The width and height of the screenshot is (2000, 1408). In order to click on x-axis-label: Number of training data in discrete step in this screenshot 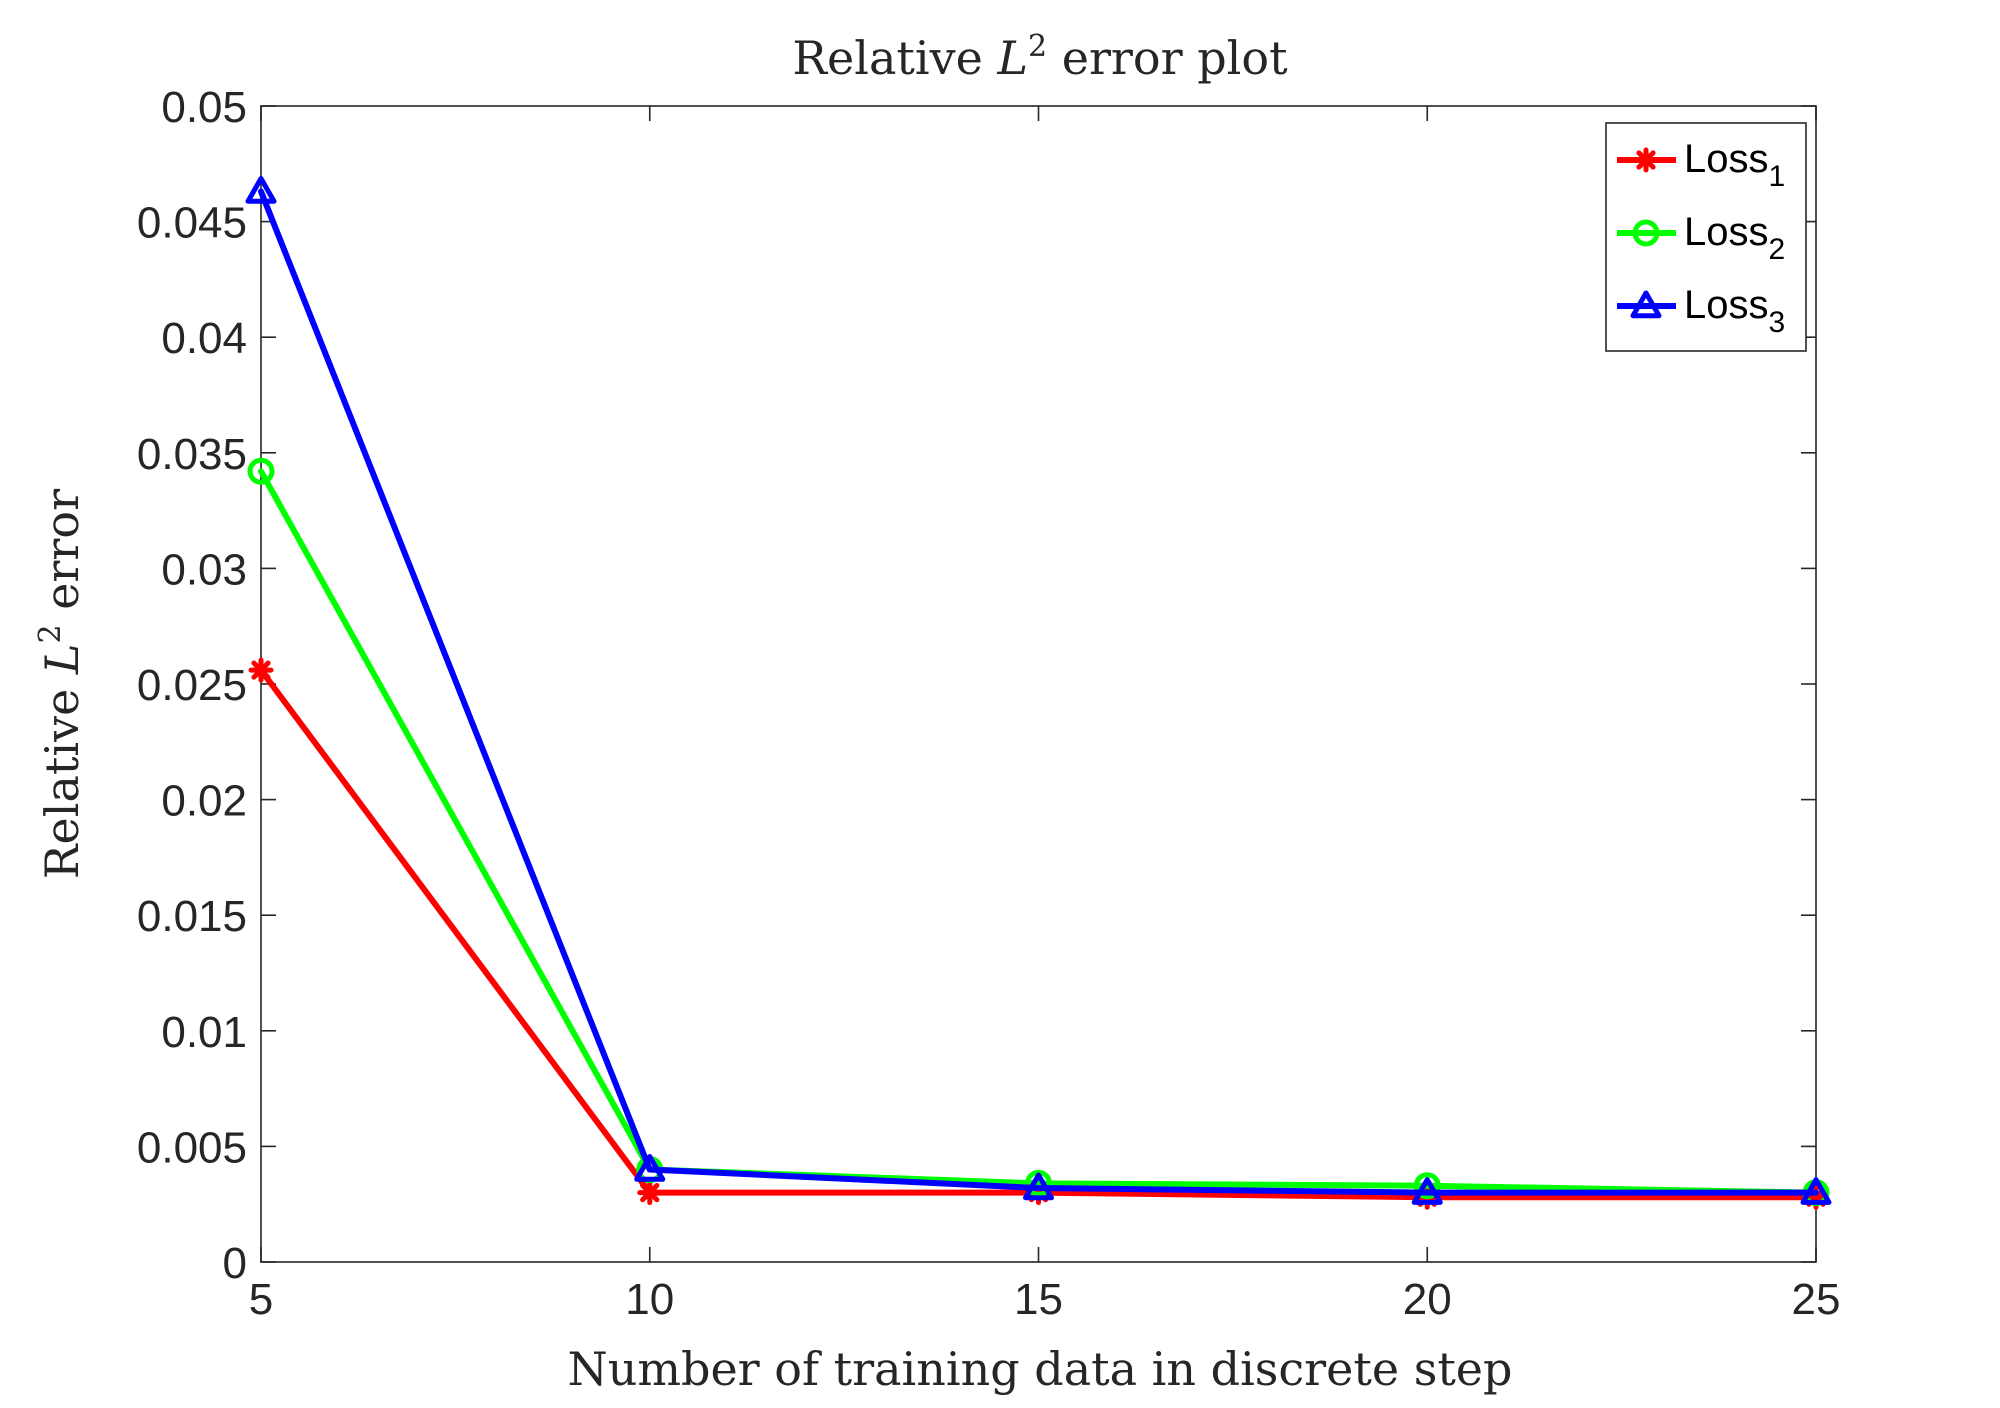, I will do `click(1040, 1369)`.